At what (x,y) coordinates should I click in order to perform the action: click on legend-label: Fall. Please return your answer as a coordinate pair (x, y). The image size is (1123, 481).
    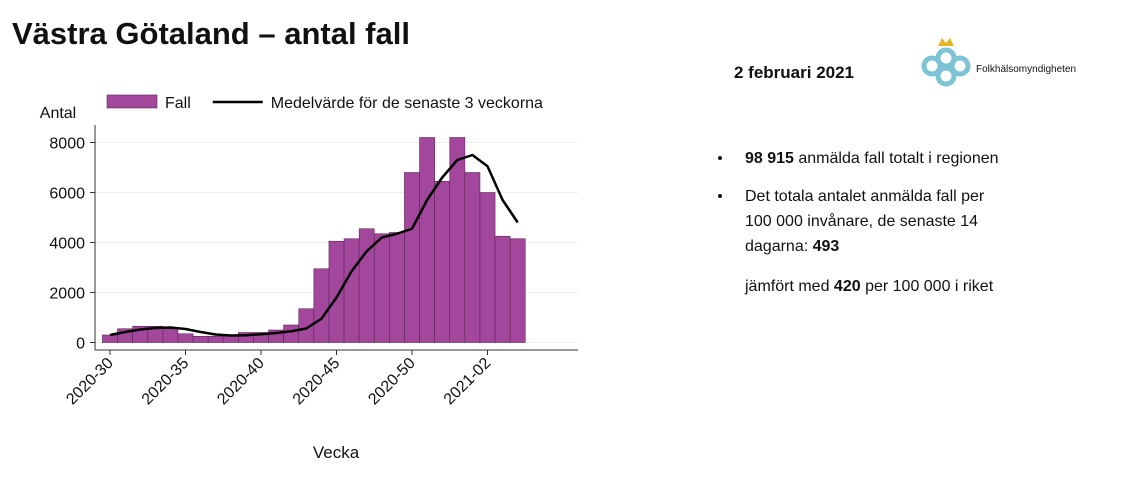
    Looking at the image, I should click on (178, 103).